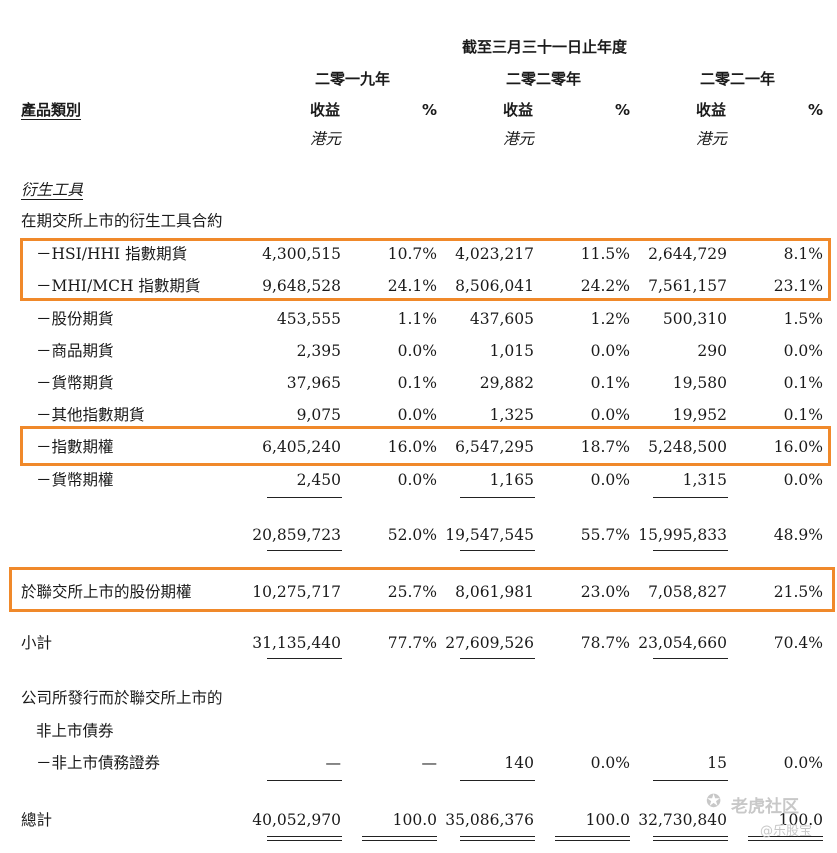 This screenshot has height=853, width=837. I want to click on stock-options-2021: 7,058,827, so click(687, 592).